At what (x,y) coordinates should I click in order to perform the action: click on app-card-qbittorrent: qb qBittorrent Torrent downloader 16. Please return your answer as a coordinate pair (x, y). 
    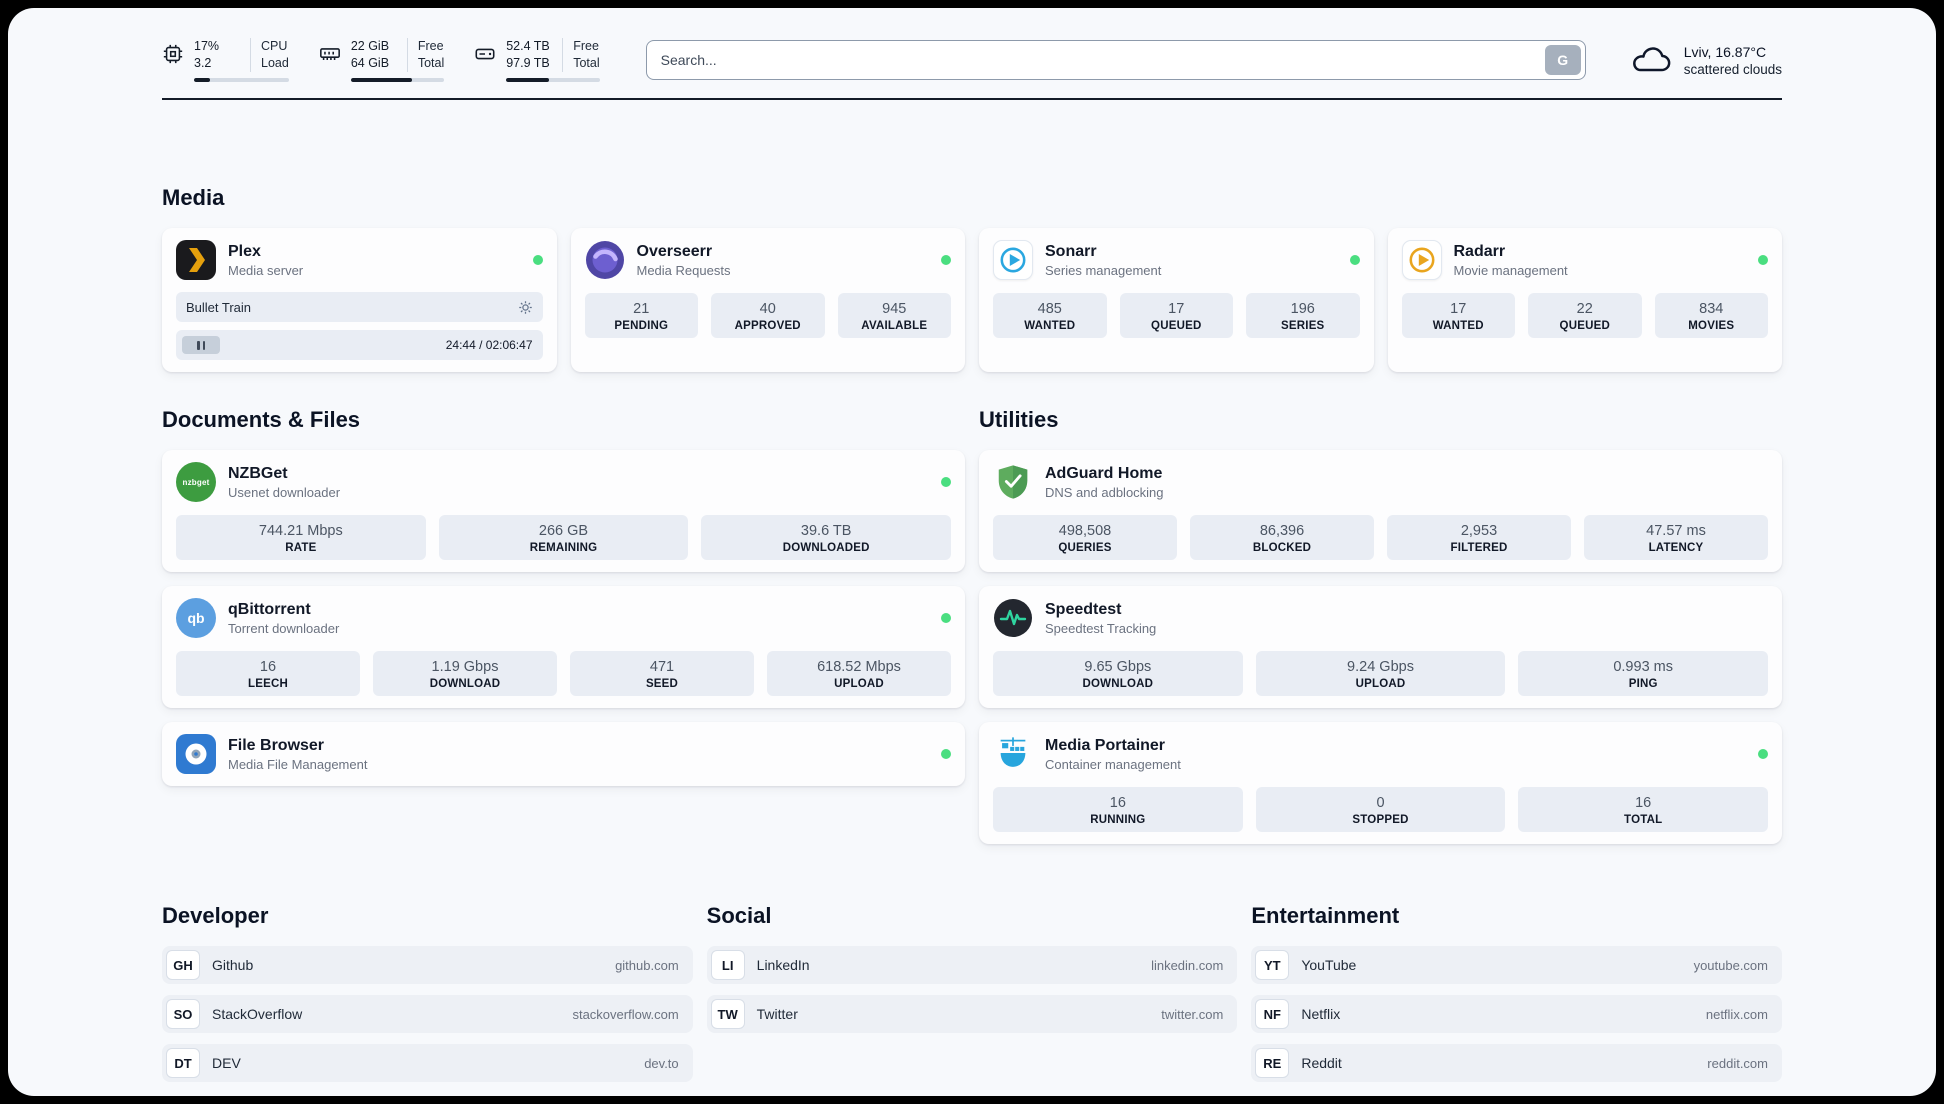
    Looking at the image, I should click on (563, 647).